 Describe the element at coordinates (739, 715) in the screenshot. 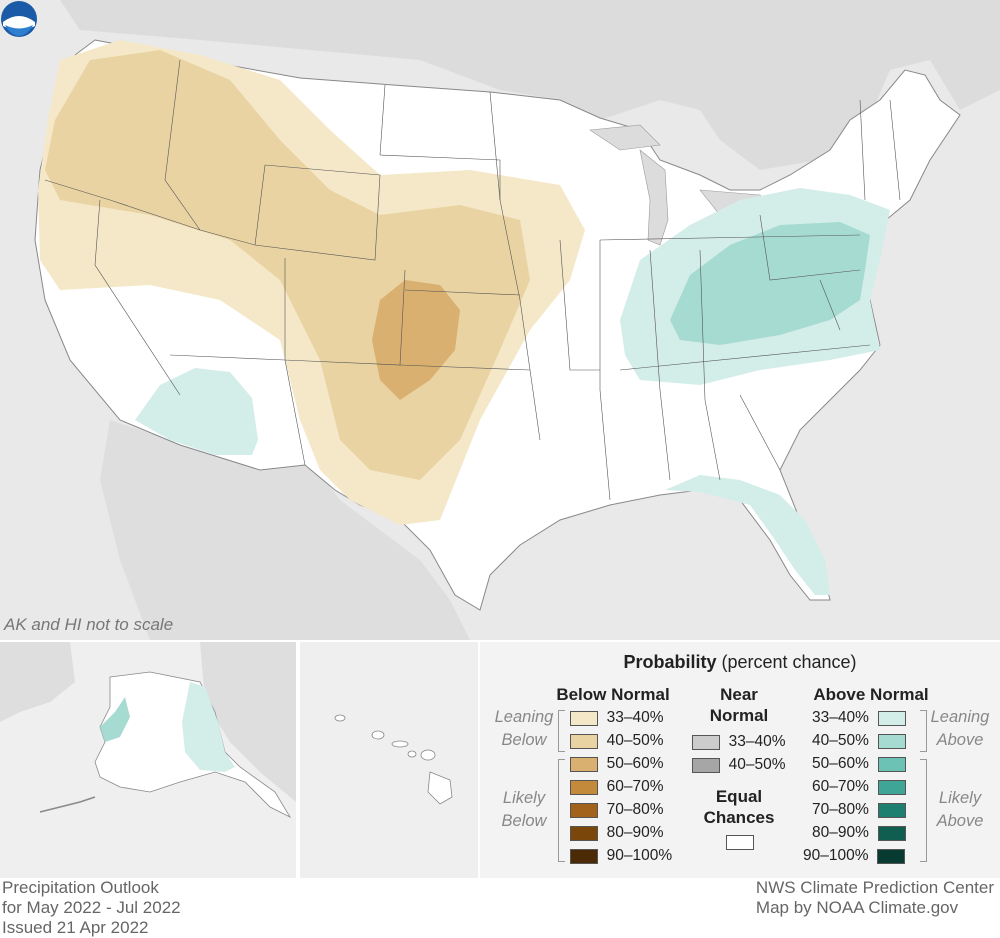

I see `near-header-line2: Normal` at that location.